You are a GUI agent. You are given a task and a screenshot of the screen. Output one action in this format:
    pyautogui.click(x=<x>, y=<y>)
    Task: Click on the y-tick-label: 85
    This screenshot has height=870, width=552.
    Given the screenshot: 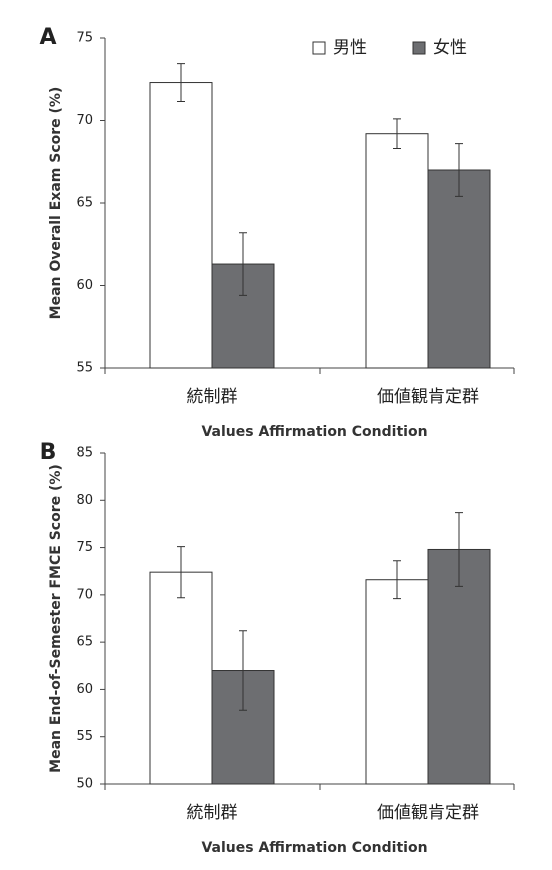 What is the action you would take?
    pyautogui.click(x=84, y=453)
    